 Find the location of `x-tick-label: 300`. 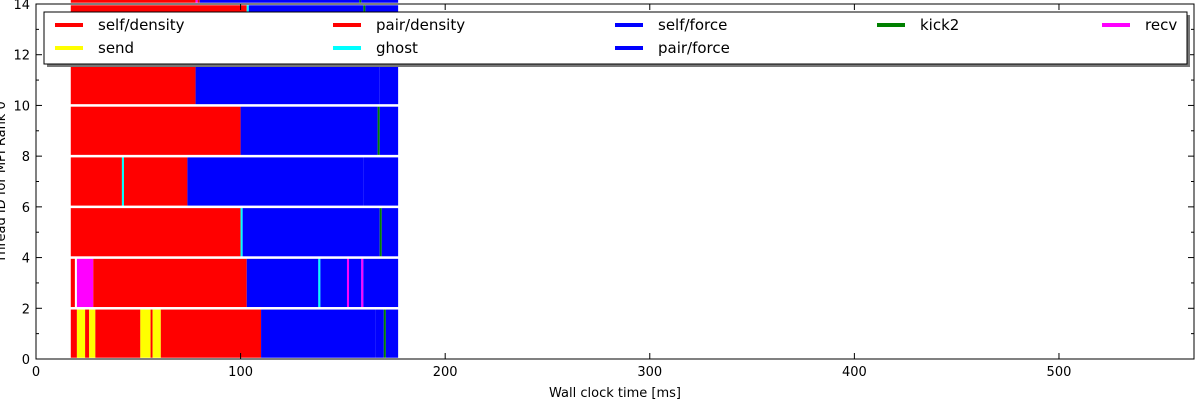

x-tick-label: 300 is located at coordinates (649, 372).